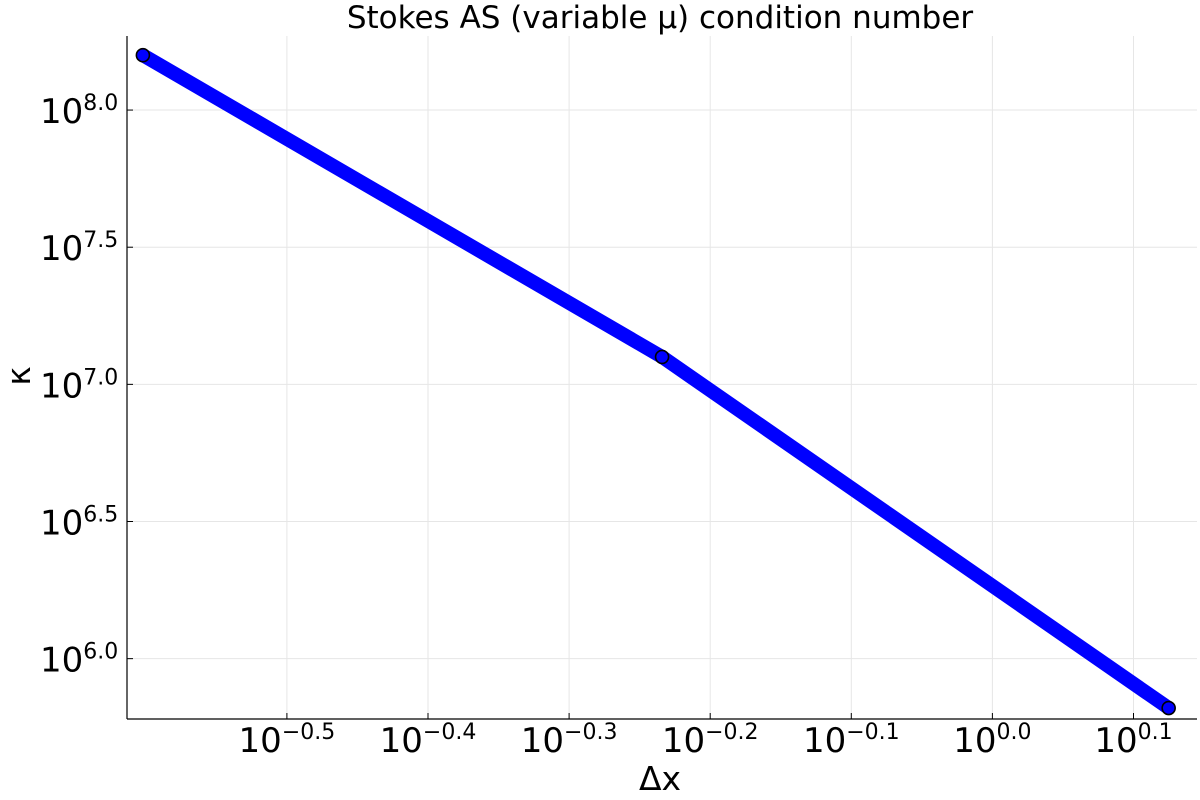 The width and height of the screenshot is (1200, 800). I want to click on y-tick-label: 106.5, so click(79, 523).